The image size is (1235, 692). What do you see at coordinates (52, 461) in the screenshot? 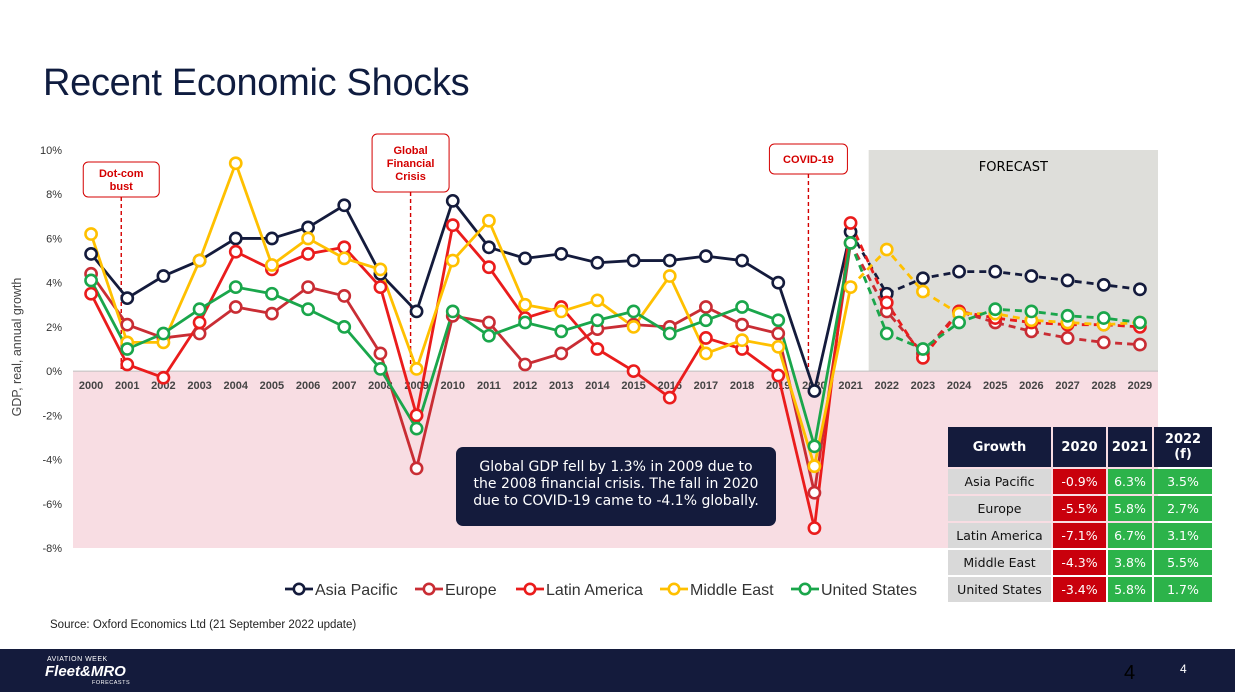
I see `y-tick-label: -4%` at bounding box center [52, 461].